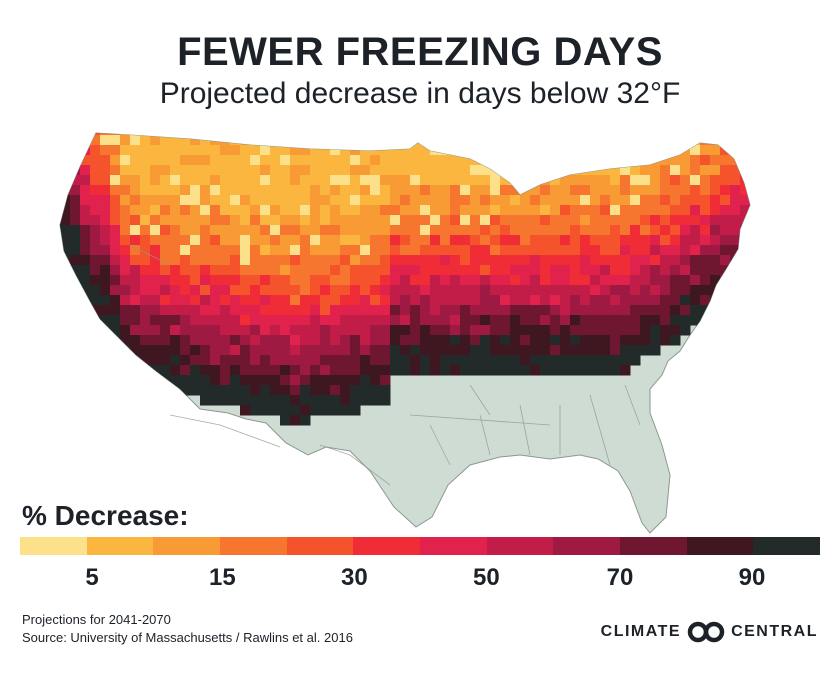 This screenshot has width=840, height=673. What do you see at coordinates (520, 546) in the screenshot?
I see `legend-swatch` at bounding box center [520, 546].